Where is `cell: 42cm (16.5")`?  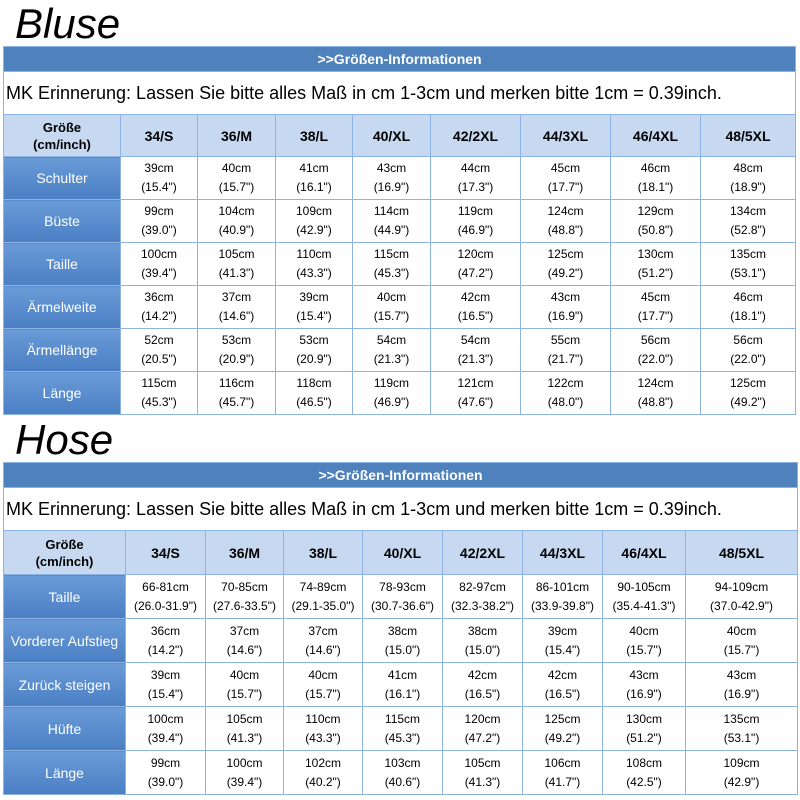 cell: 42cm (16.5") is located at coordinates (562, 684).